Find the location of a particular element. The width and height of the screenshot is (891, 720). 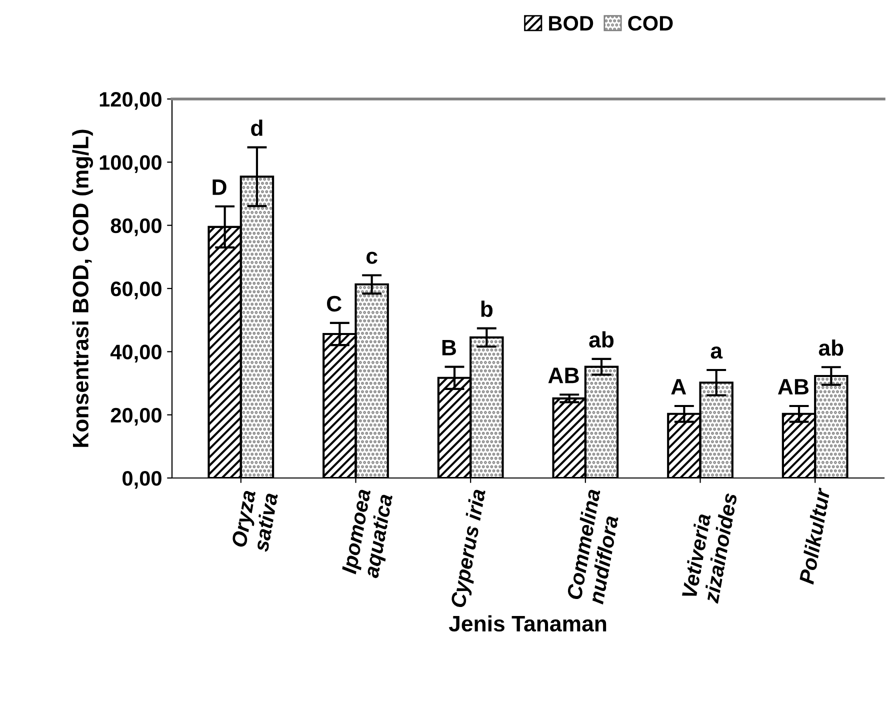

y-tick-label: 80,00 is located at coordinates (136, 227).